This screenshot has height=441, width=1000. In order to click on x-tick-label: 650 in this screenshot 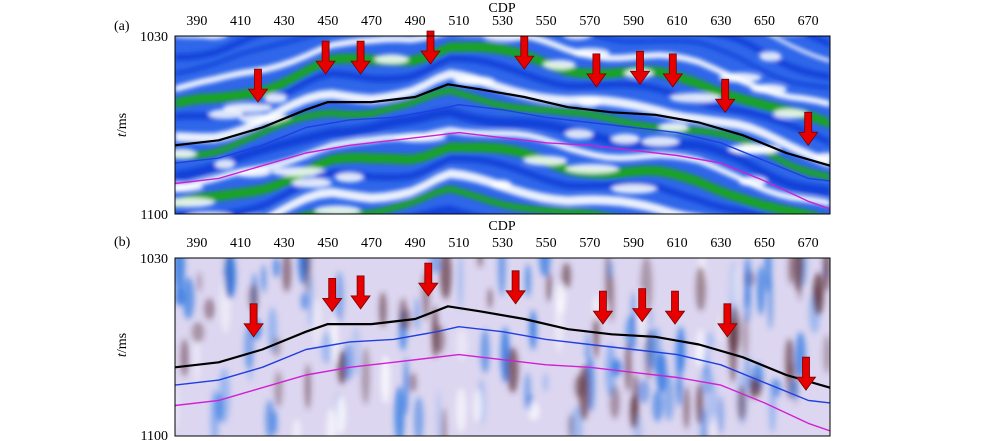, I will do `click(764, 21)`.